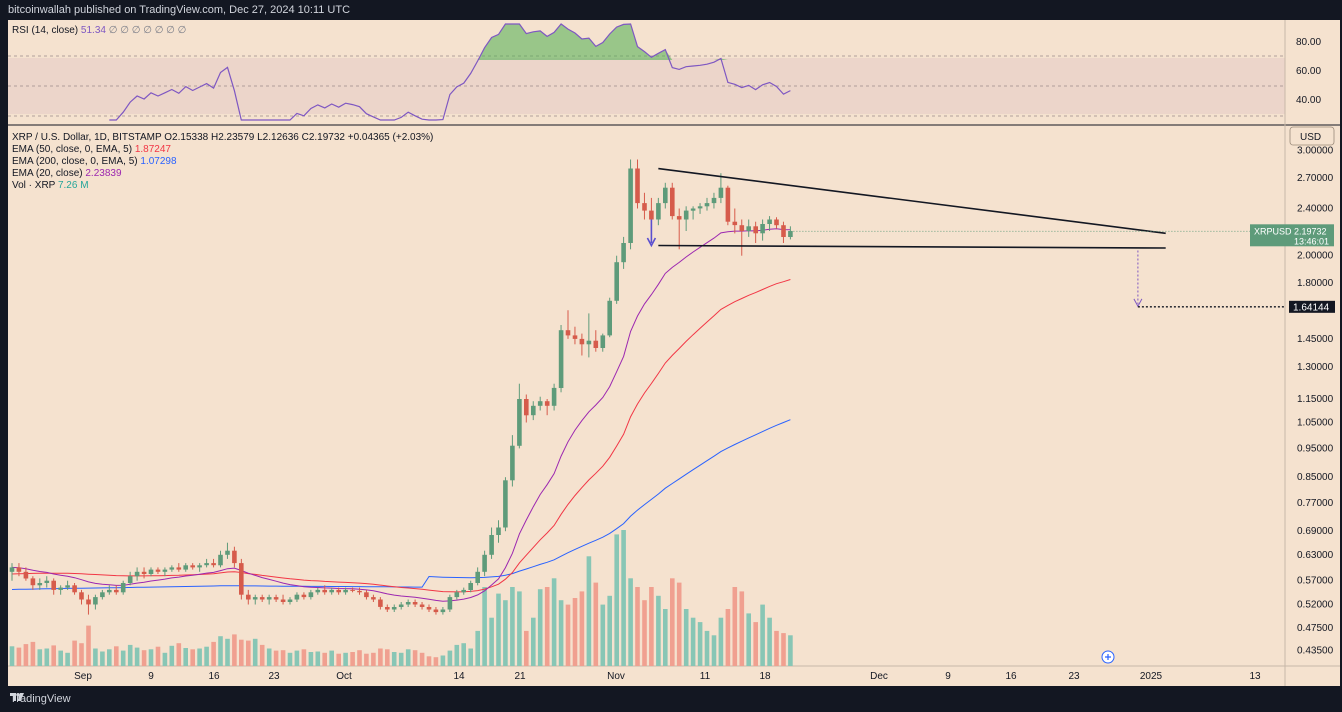 The image size is (1342, 712). Describe the element at coordinates (1315, 256) in the screenshot. I see `price-tick-label: 2.00000` at that location.